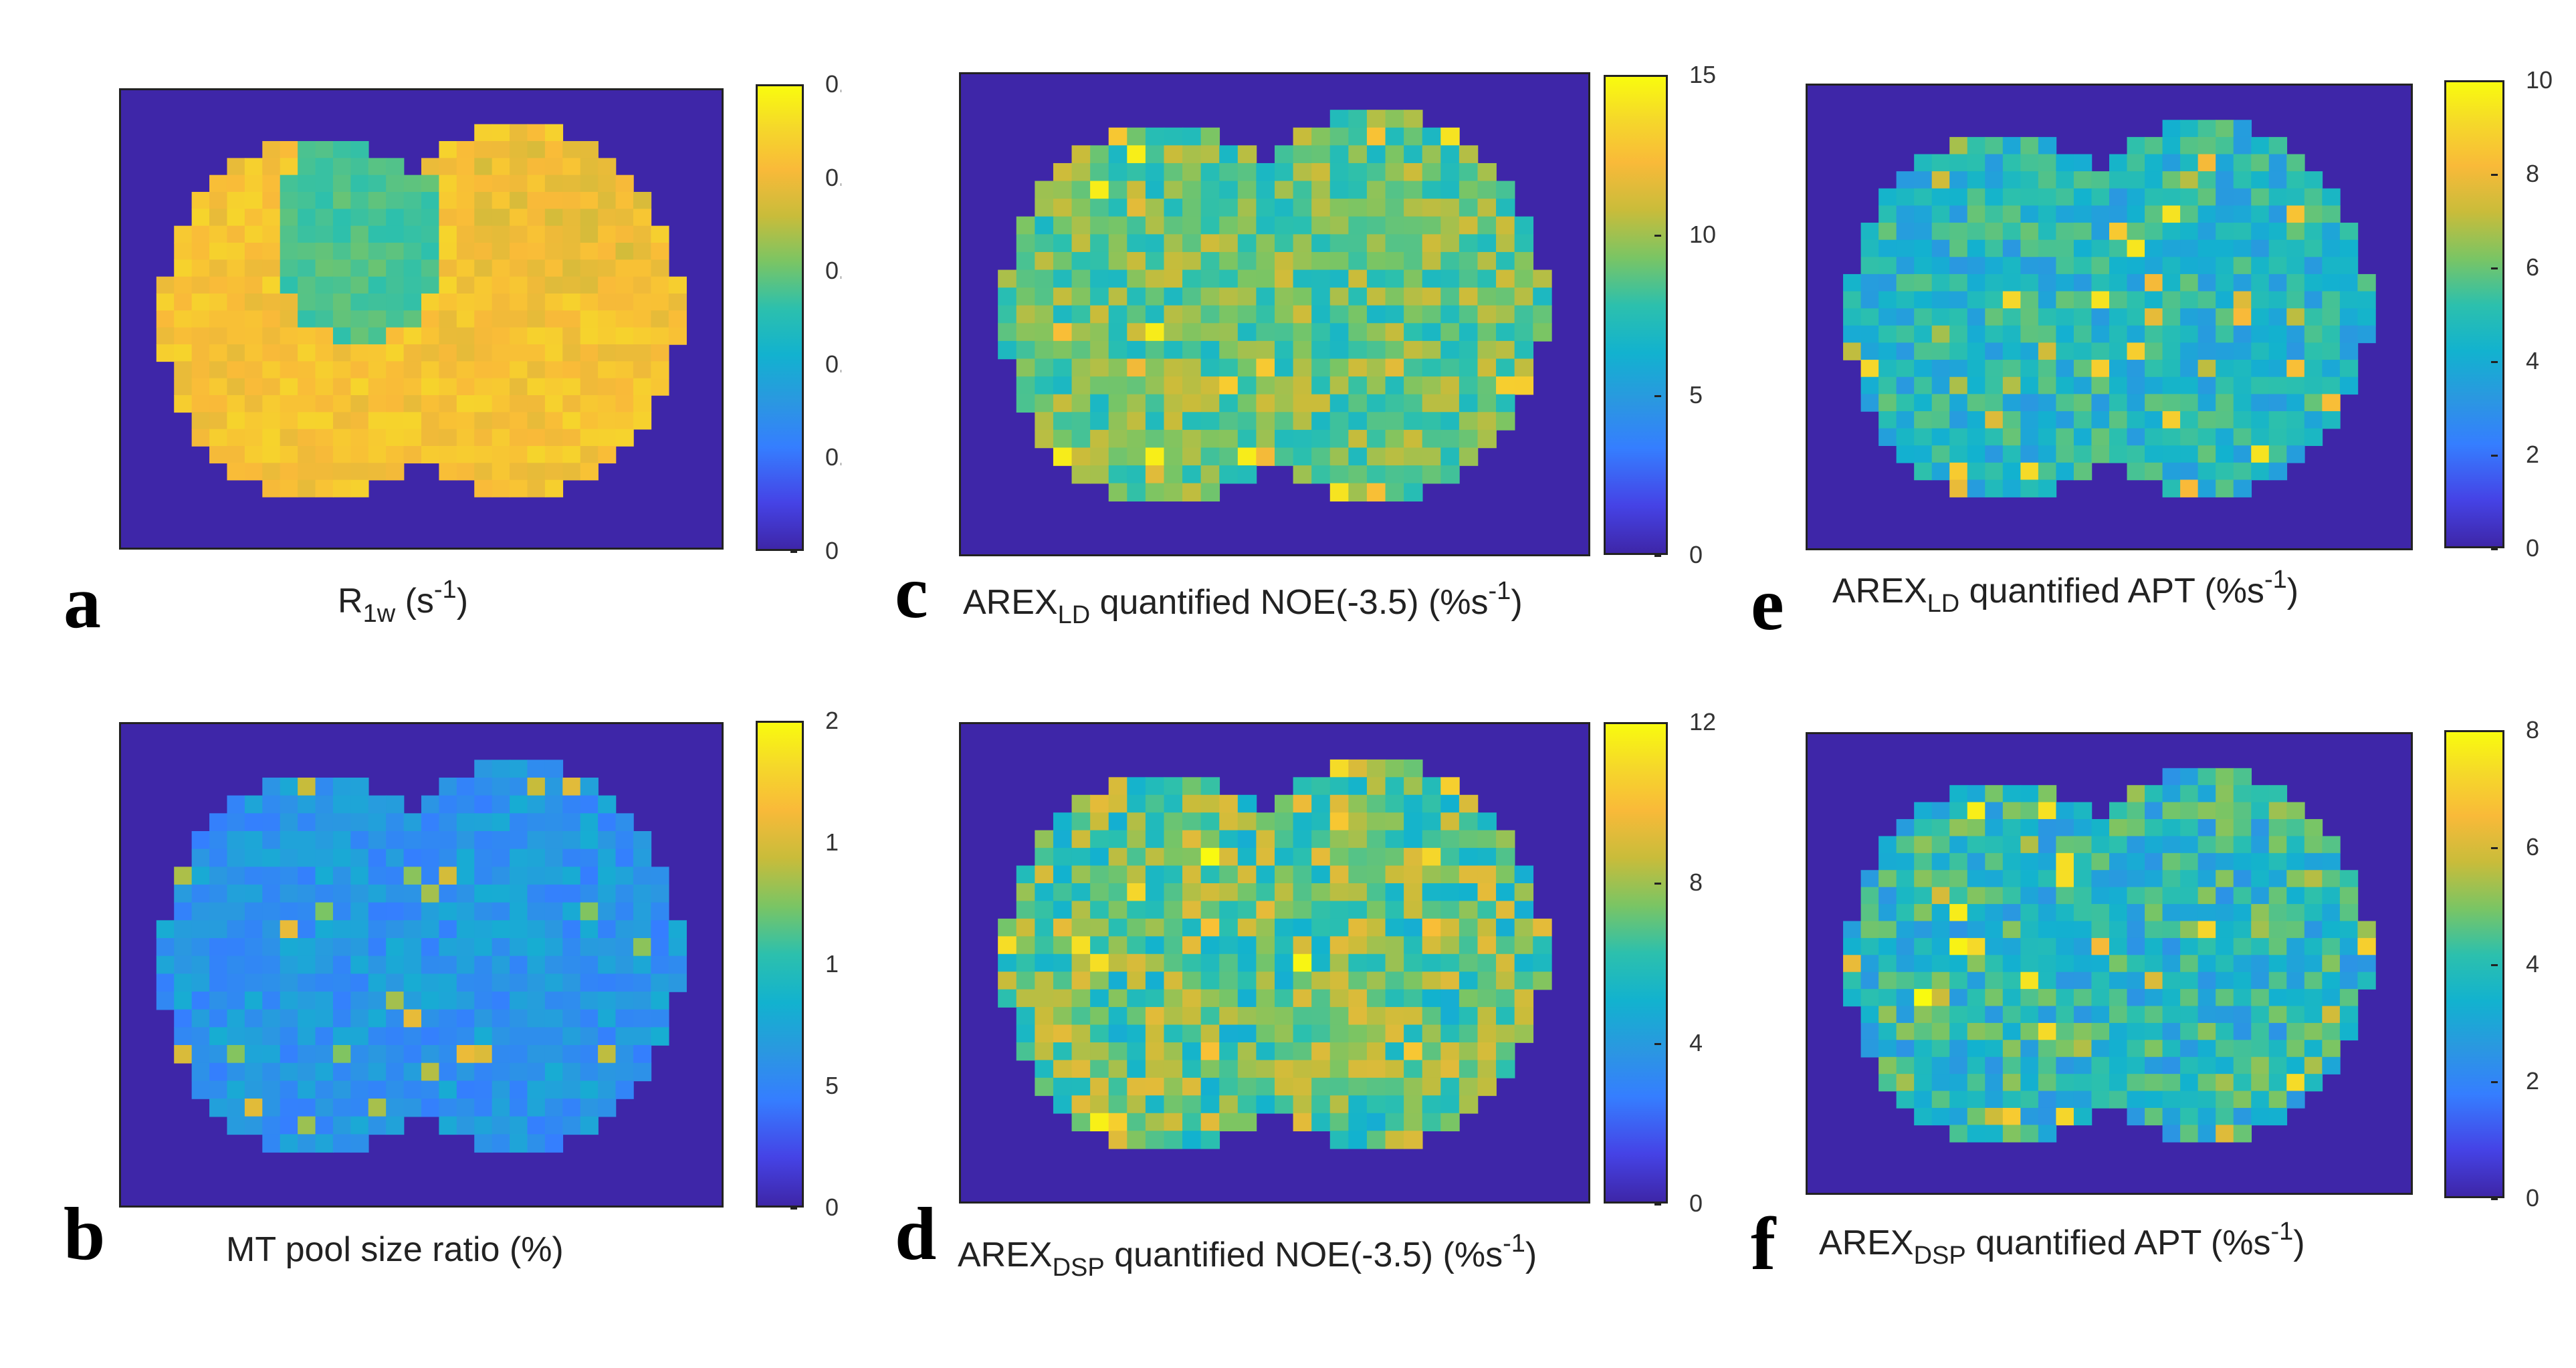 The height and width of the screenshot is (1368, 2576). What do you see at coordinates (2515, 1081) in the screenshot?
I see `colorbar-tick-label: 2` at bounding box center [2515, 1081].